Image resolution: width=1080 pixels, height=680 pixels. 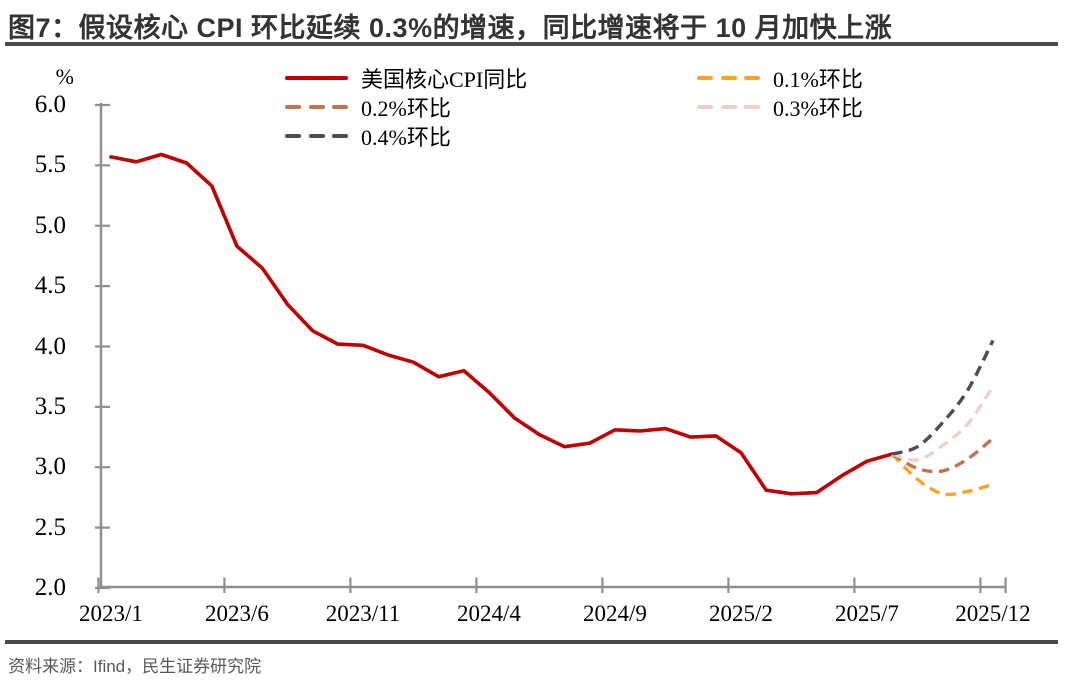 I want to click on legend-item-1: 0.1%环比, so click(x=780, y=78).